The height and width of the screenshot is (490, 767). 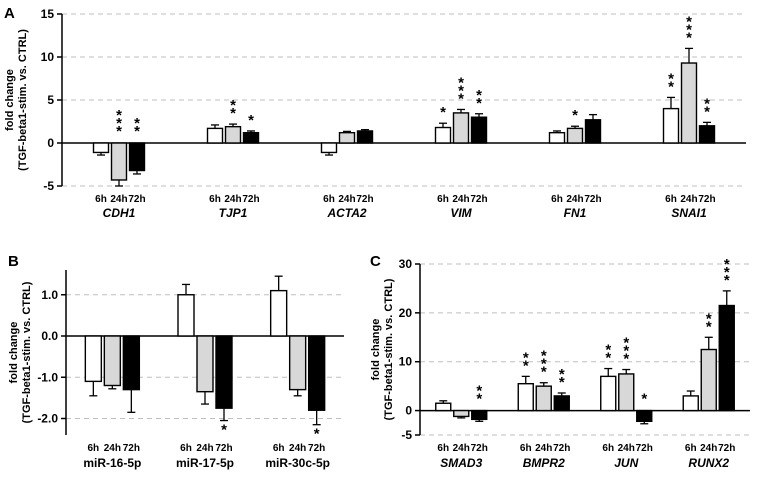 What do you see at coordinates (13, 261) in the screenshot?
I see `panel-label: B` at bounding box center [13, 261].